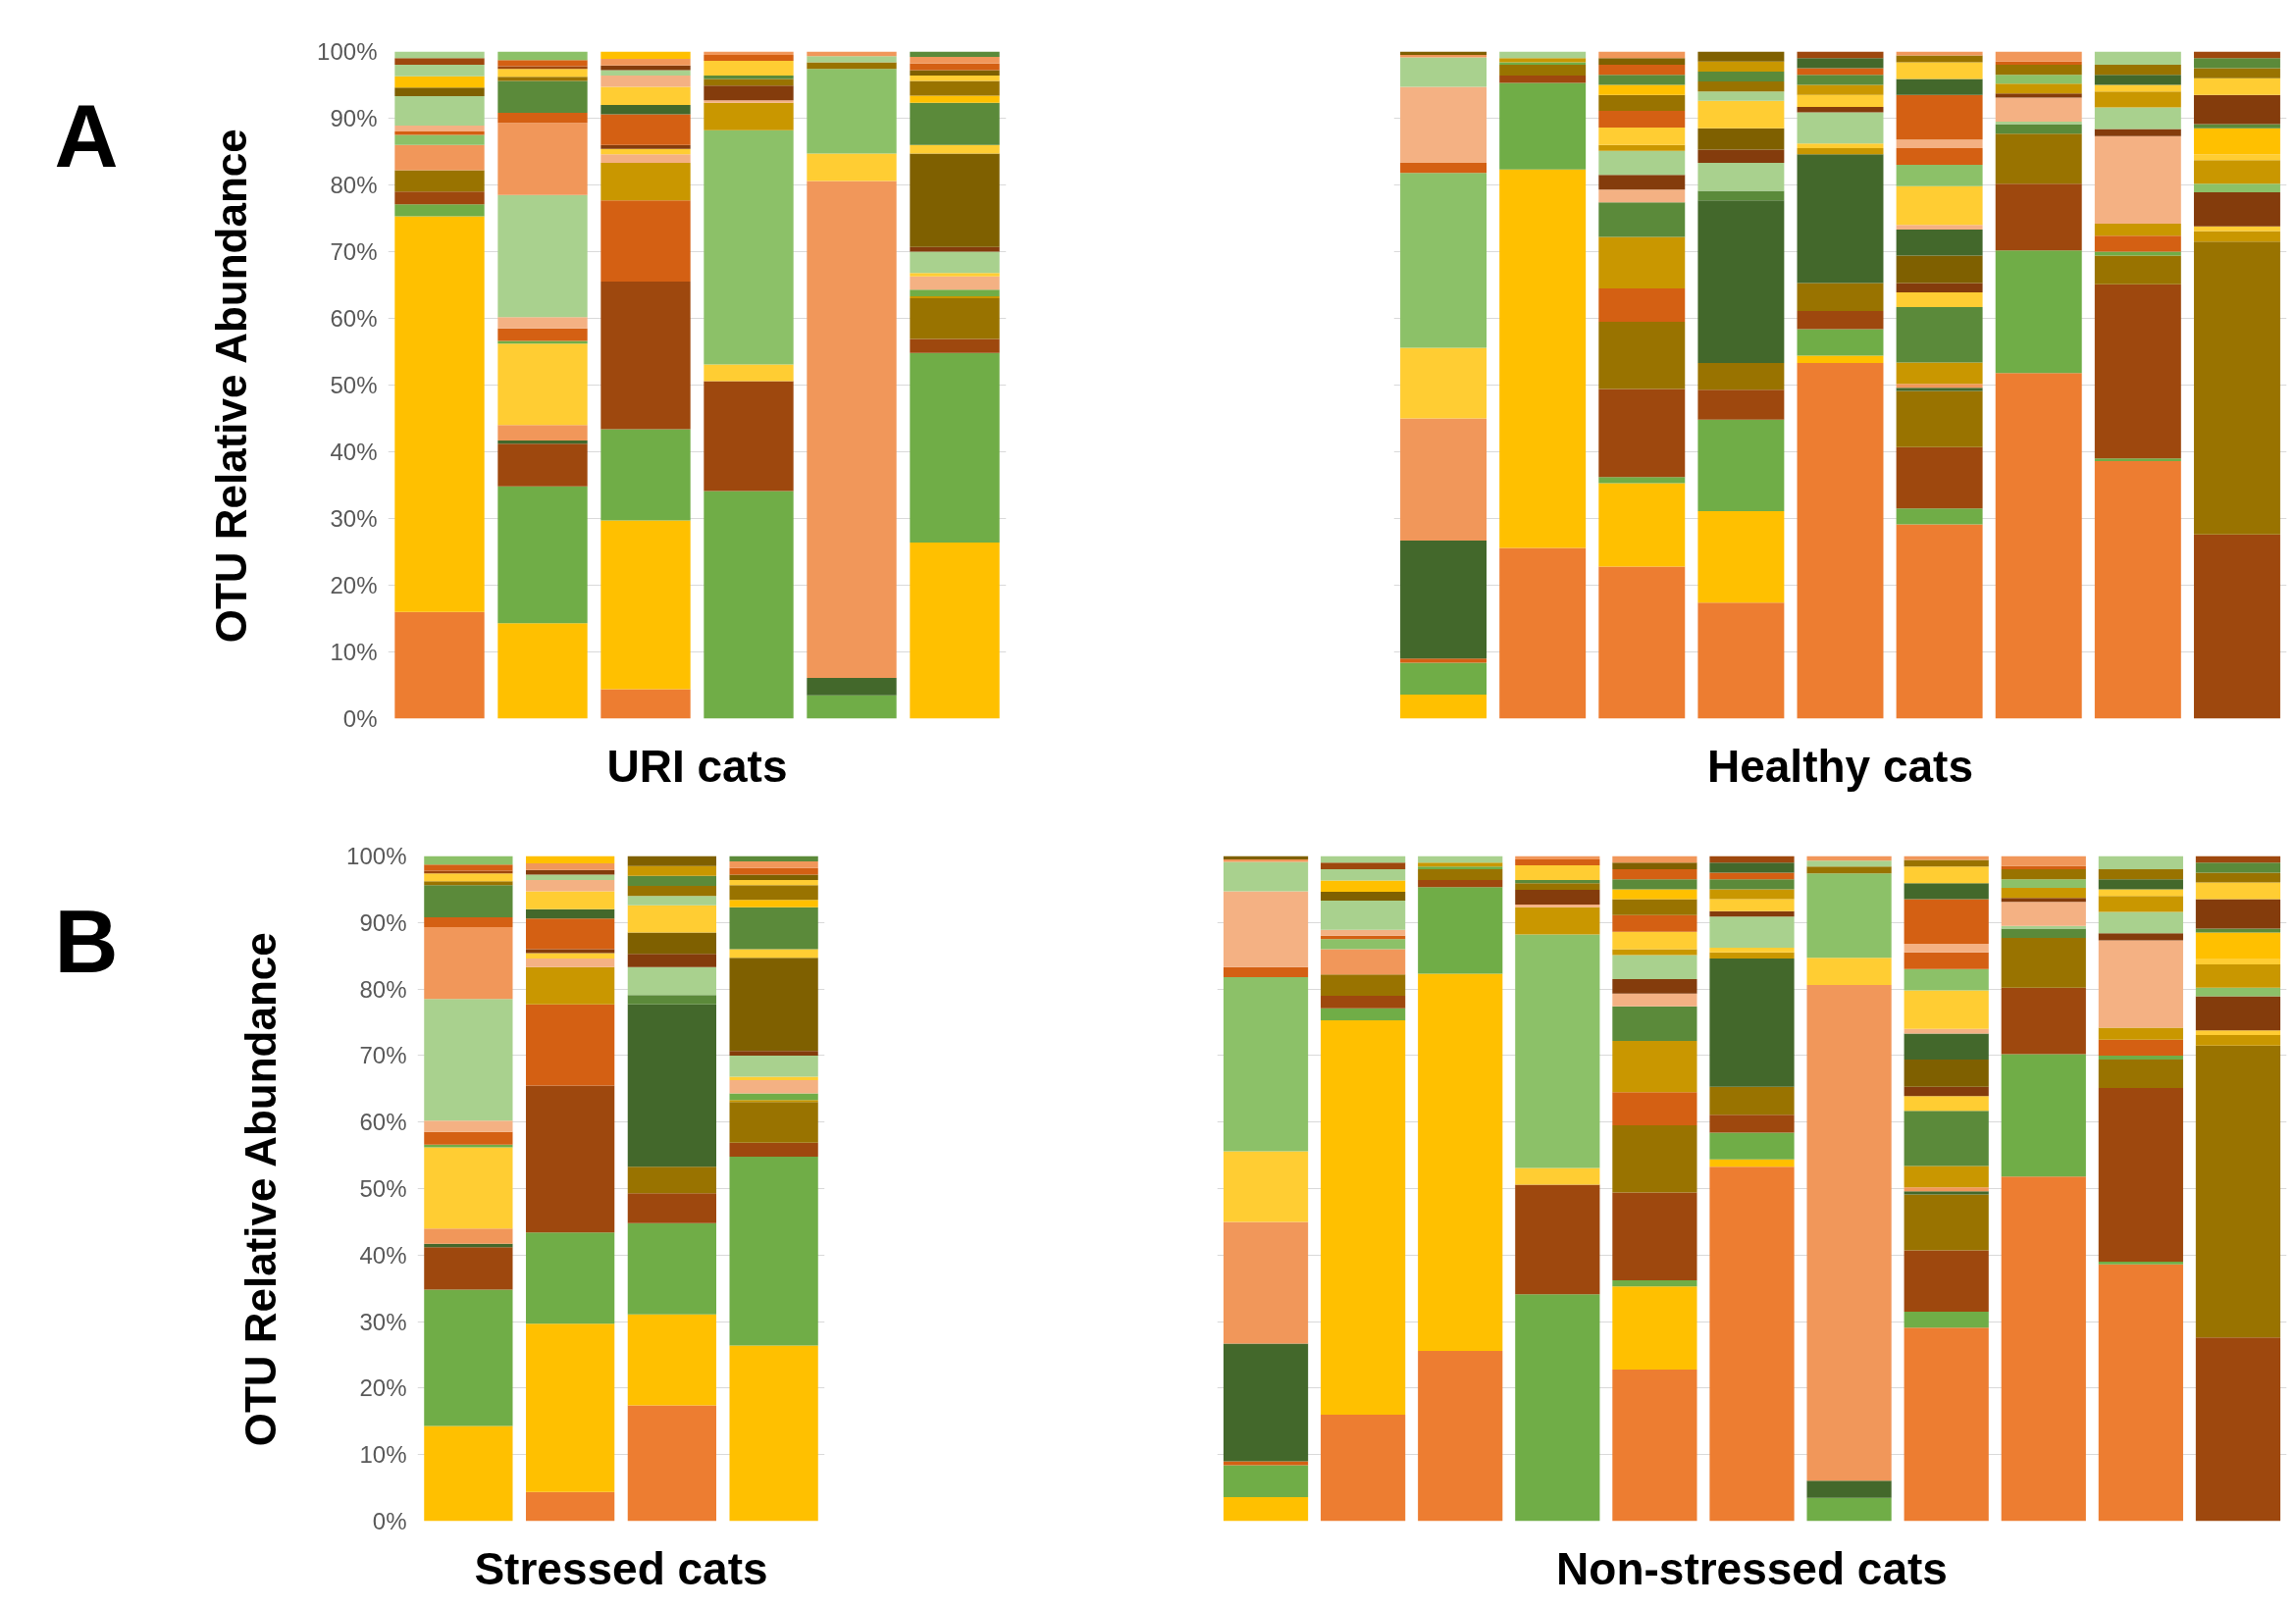 This screenshot has width=2296, height=1607. I want to click on y-tick-label: 0%, so click(389, 1521).